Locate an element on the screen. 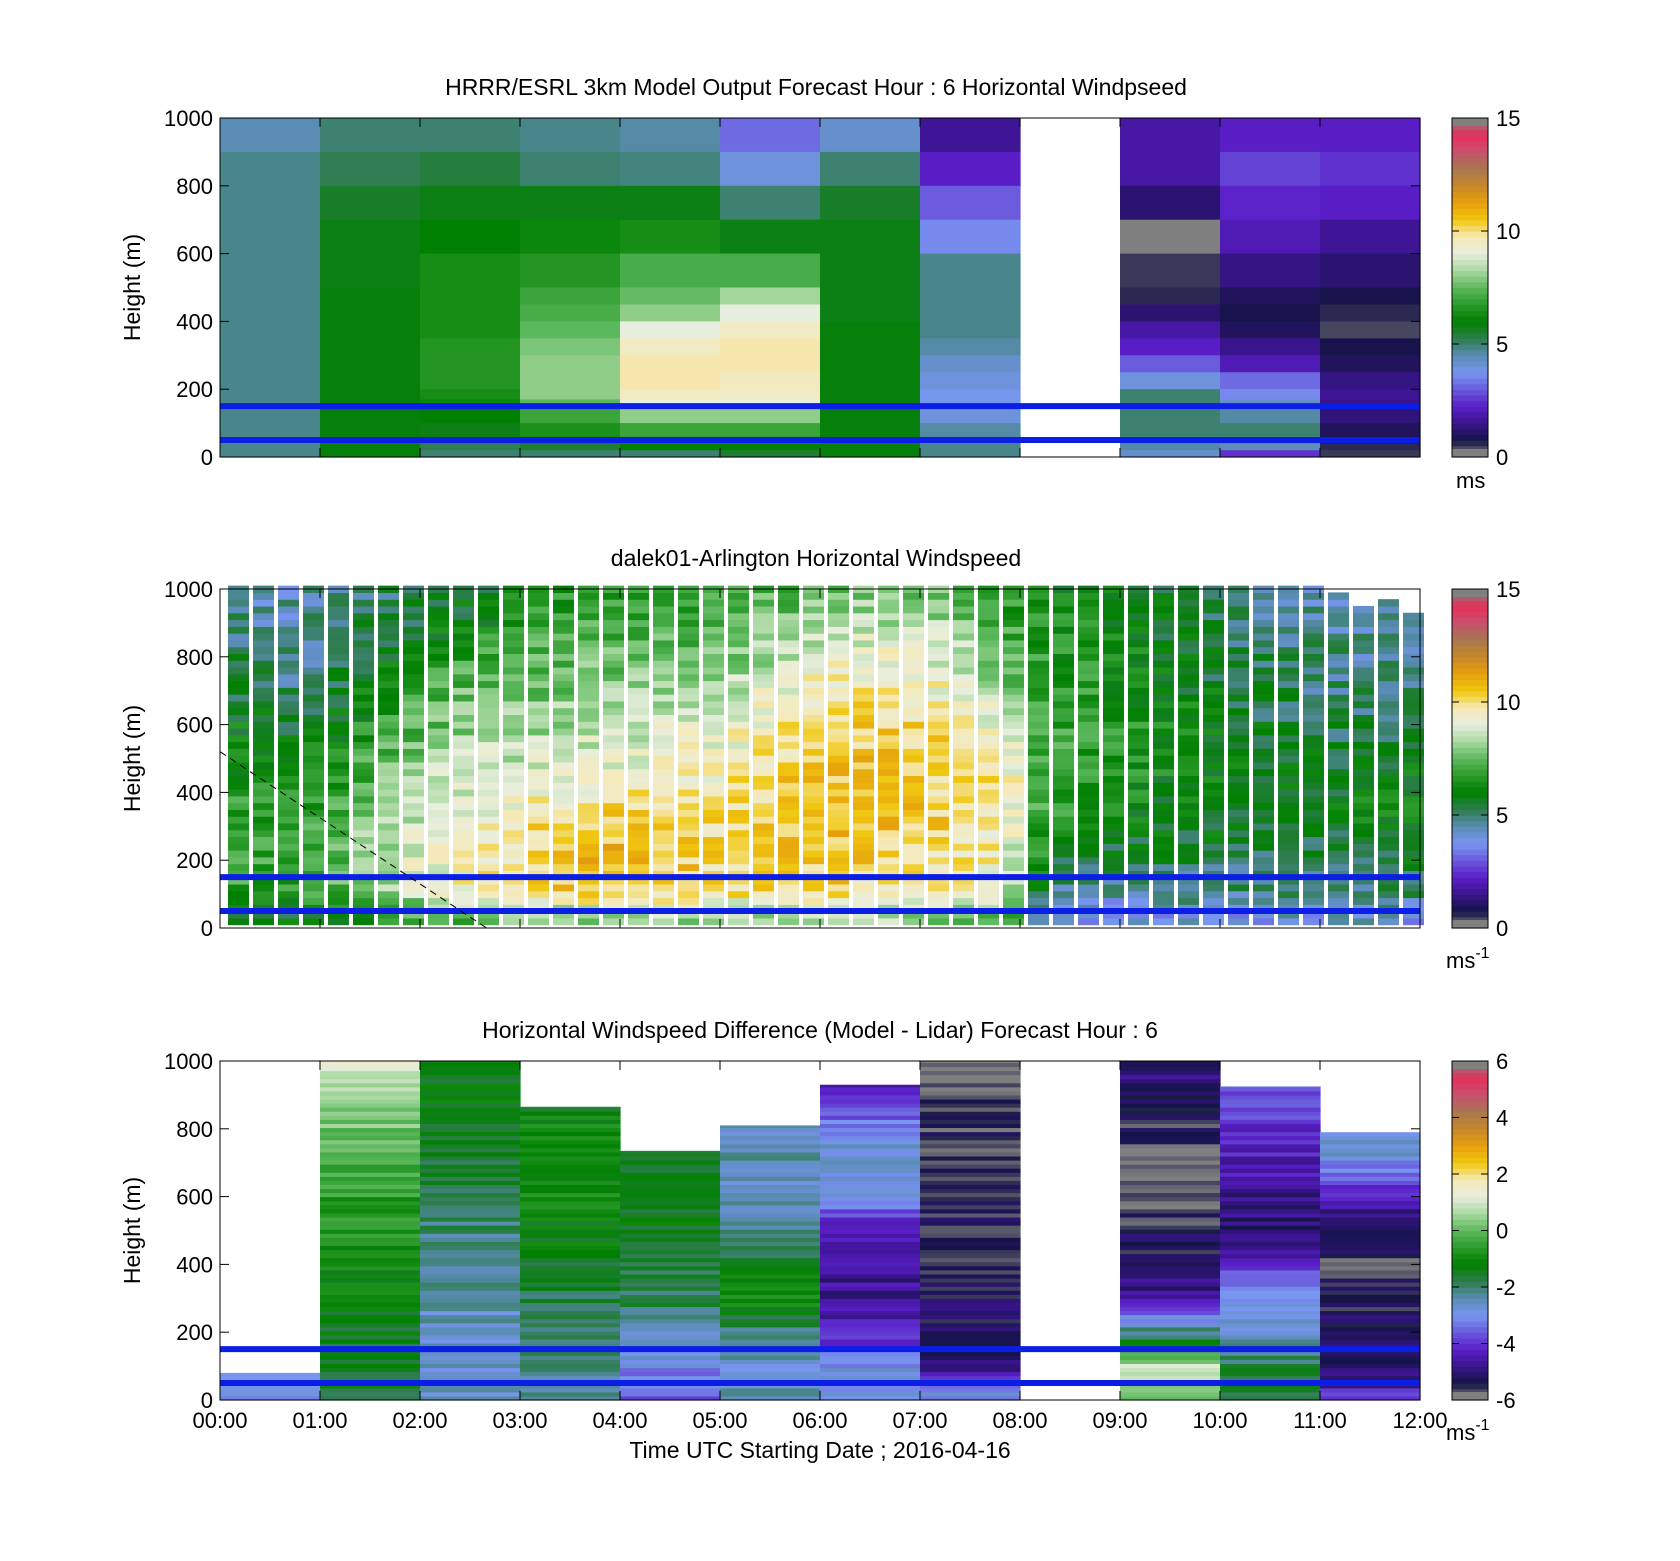 Image resolution: width=1680 pixels, height=1561 pixels. y-tick-label: 600 is located at coordinates (194, 725).